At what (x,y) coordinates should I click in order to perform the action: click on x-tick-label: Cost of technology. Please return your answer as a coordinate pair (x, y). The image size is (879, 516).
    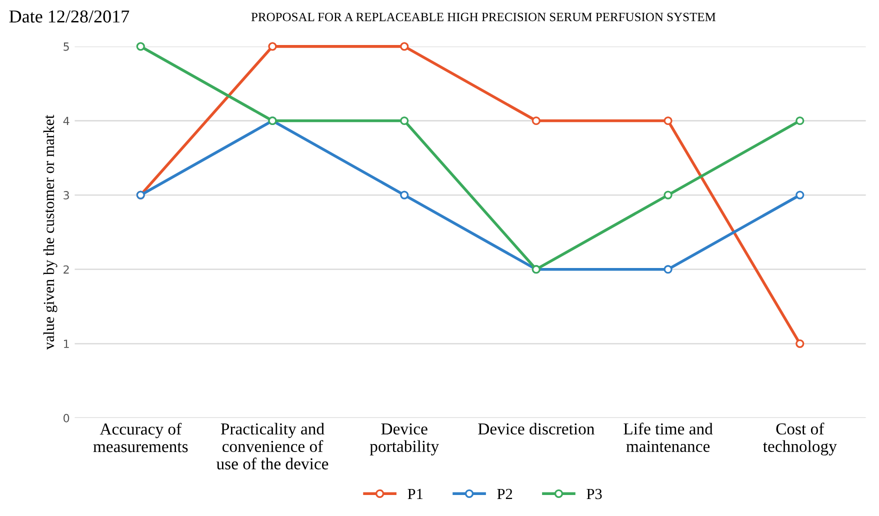
    Looking at the image, I should click on (800, 439).